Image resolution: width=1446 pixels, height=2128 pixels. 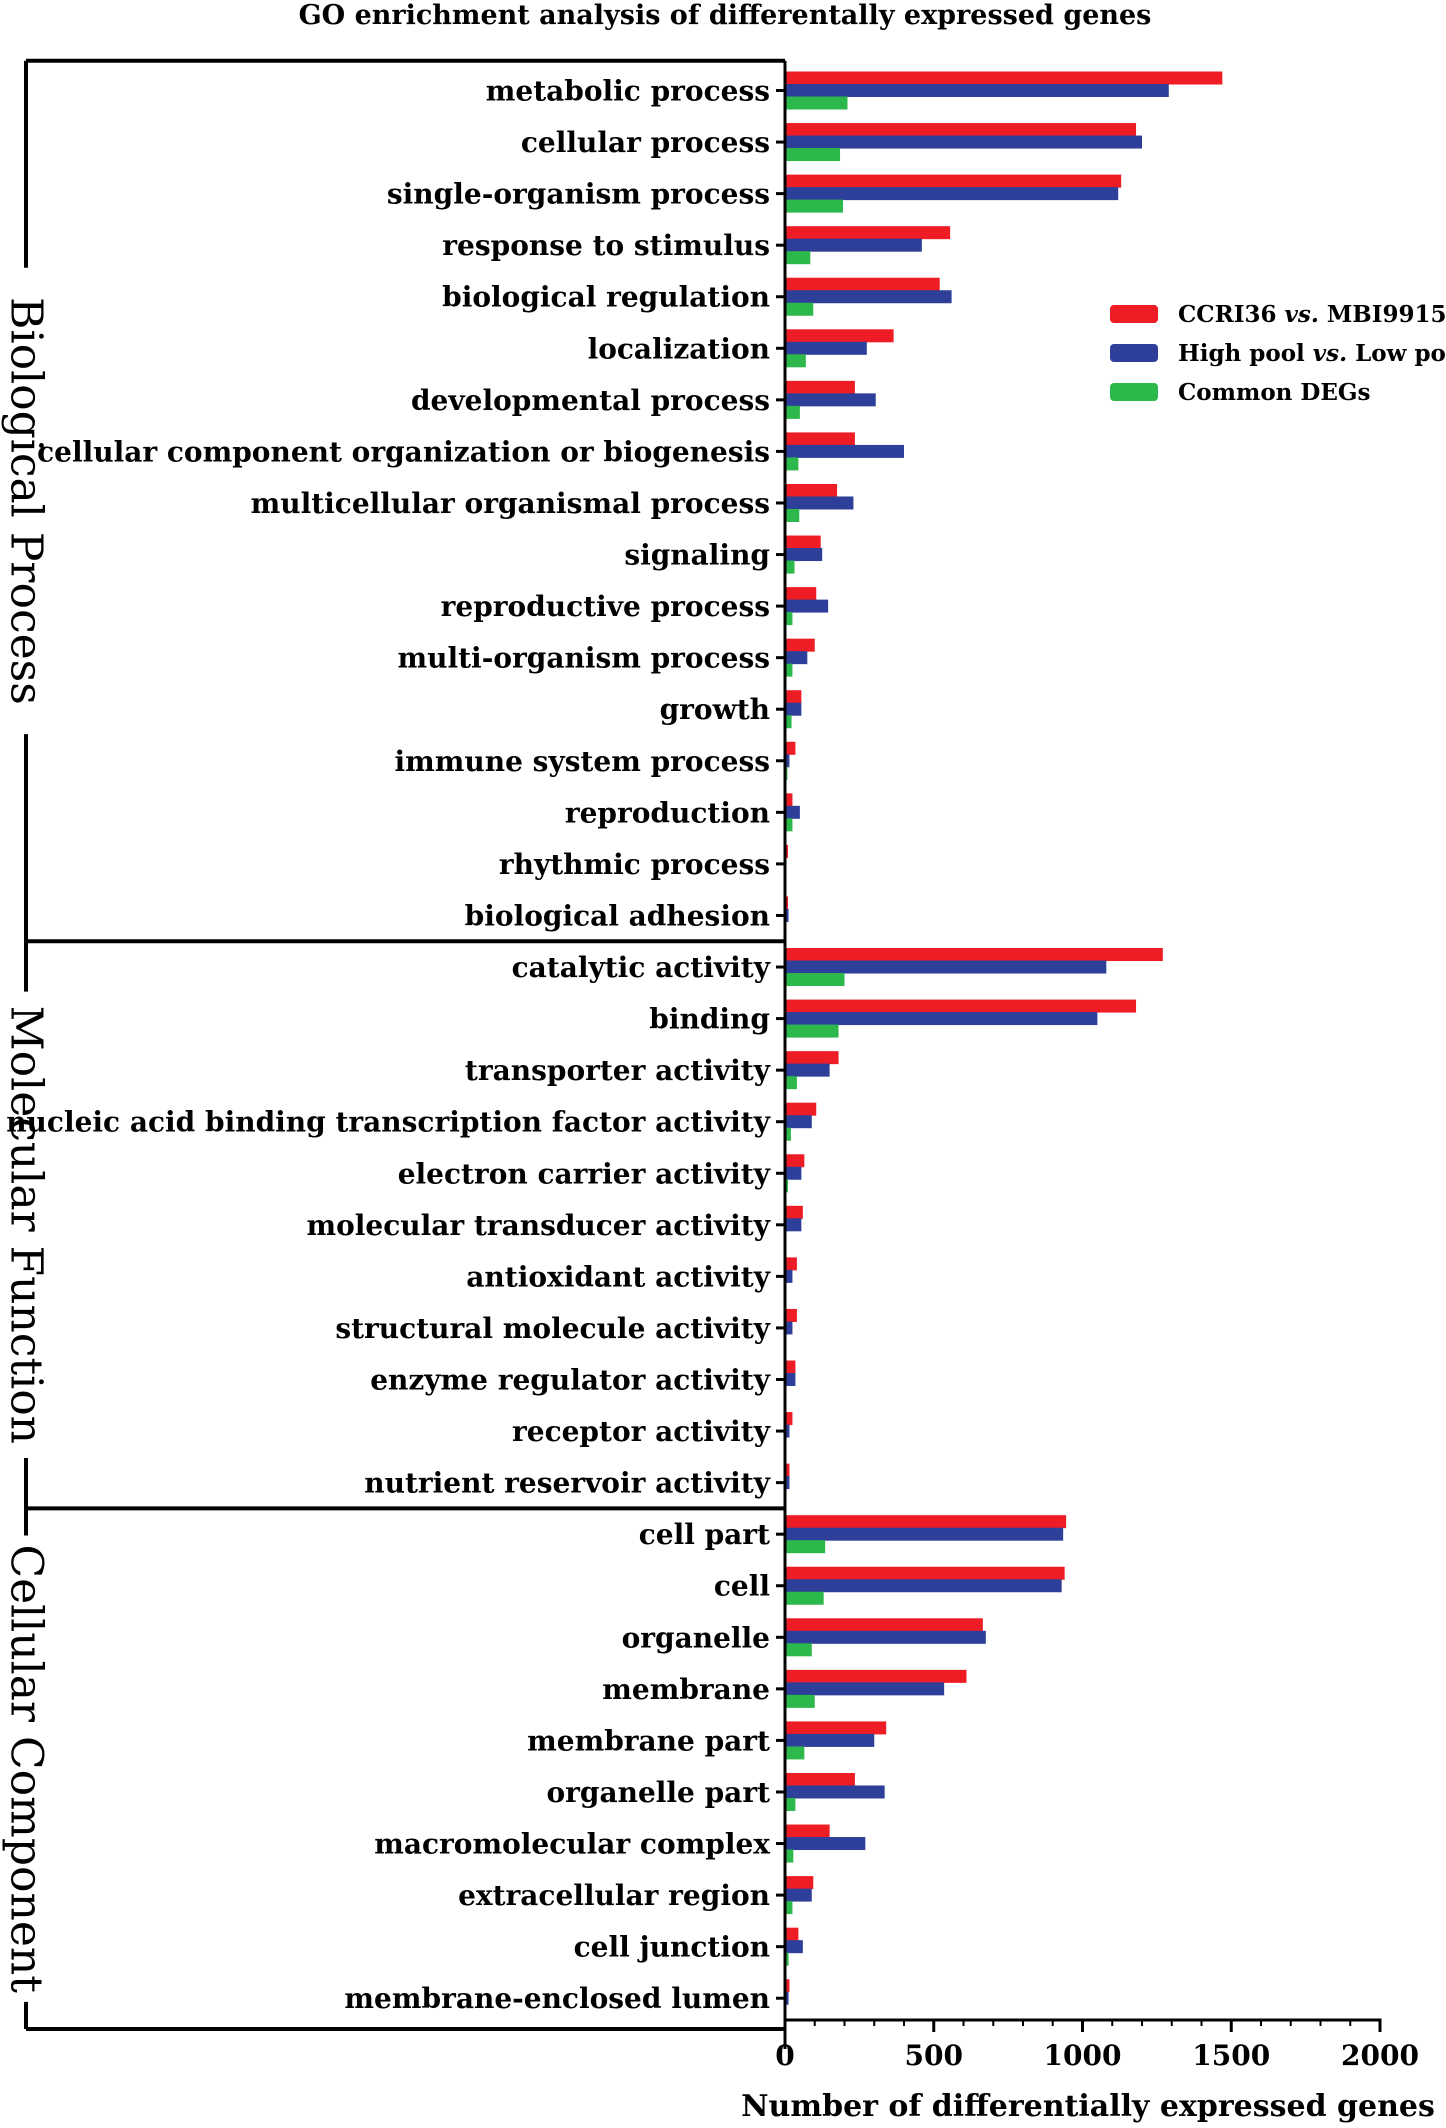 What do you see at coordinates (582, 761) in the screenshot?
I see `category-label: immune system process` at bounding box center [582, 761].